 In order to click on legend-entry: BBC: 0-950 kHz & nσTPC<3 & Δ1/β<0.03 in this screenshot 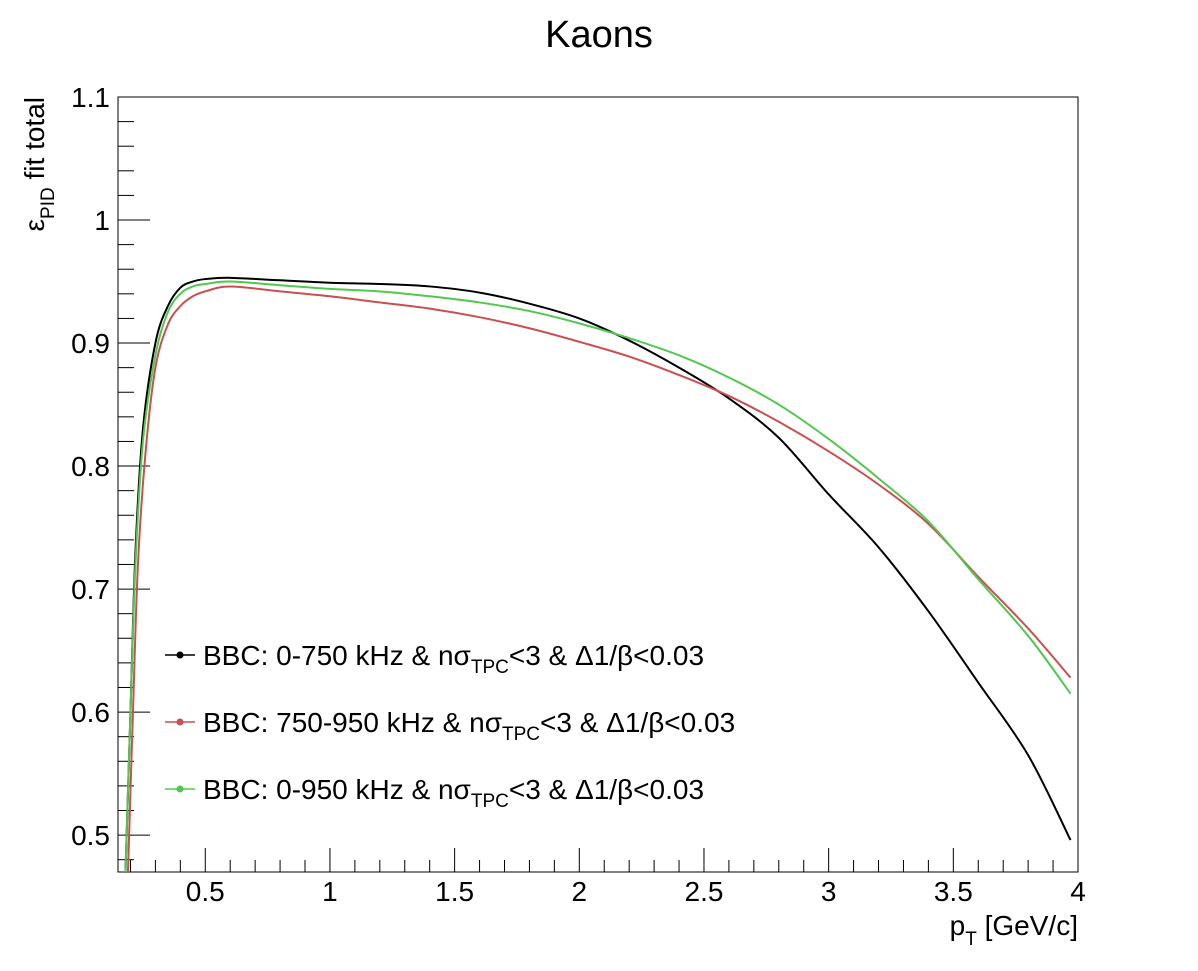, I will do `click(453, 793)`.